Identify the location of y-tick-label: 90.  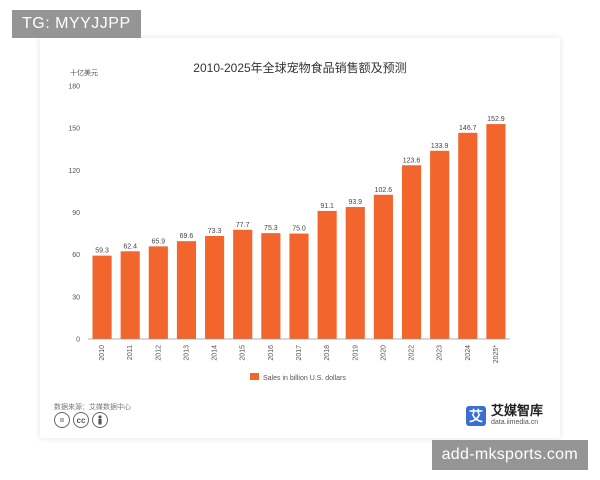
(76, 213).